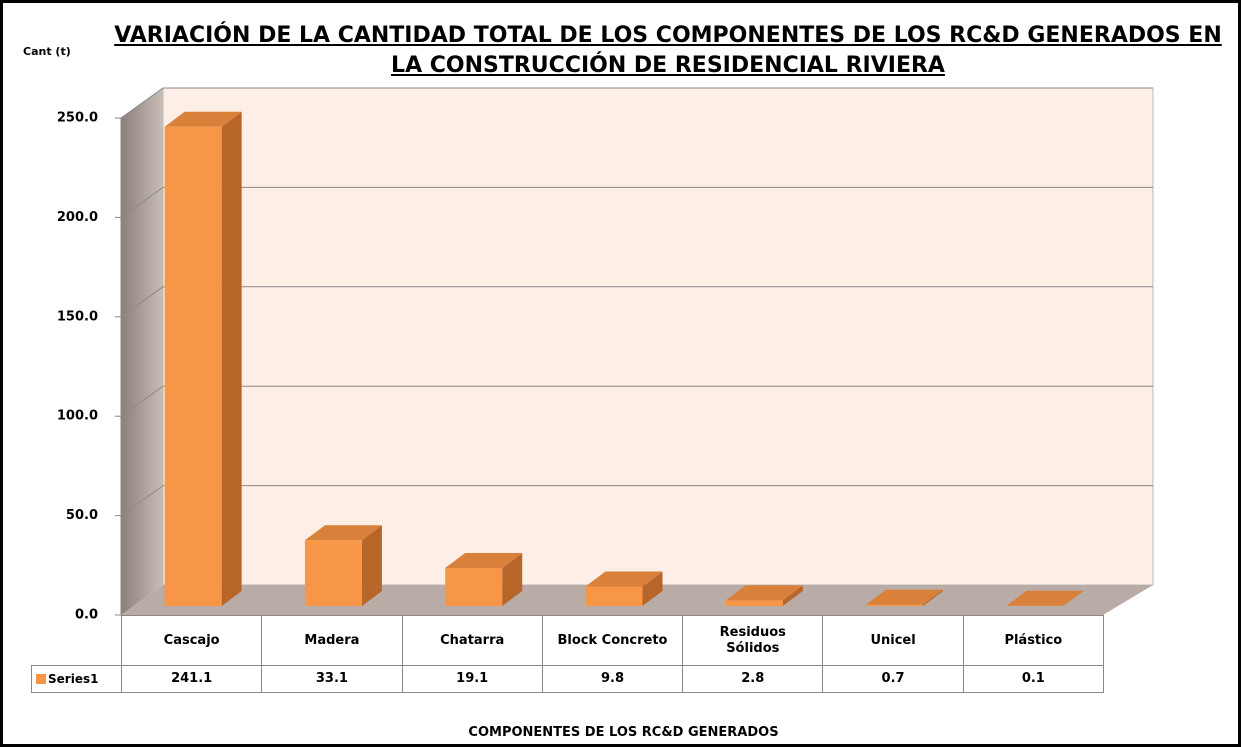 The width and height of the screenshot is (1241, 747). I want to click on y-axis-label: Cant (t), so click(47, 51).